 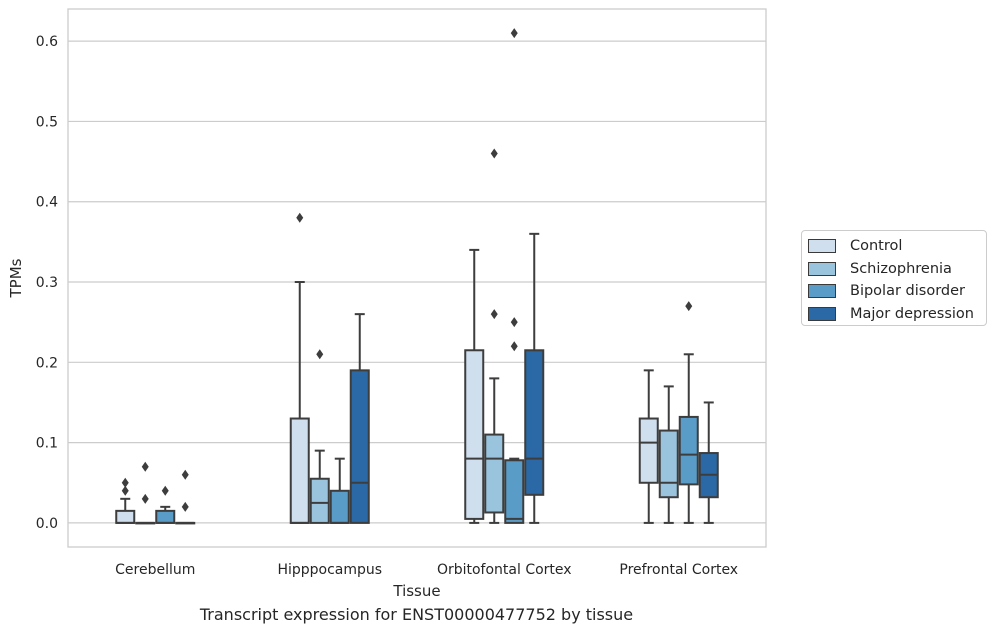 I want to click on y-tick-label: 0.1, so click(x=47, y=444).